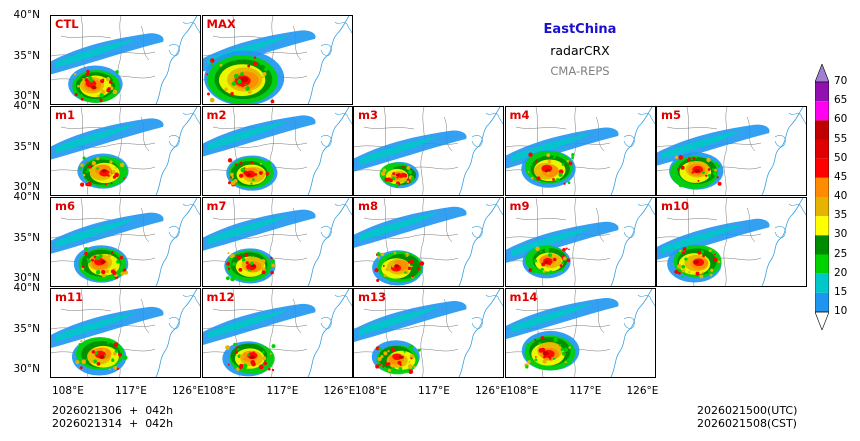 The height and width of the screenshot is (441, 860). Describe the element at coordinates (523, 297) in the screenshot. I see `panel-label: m14` at that location.